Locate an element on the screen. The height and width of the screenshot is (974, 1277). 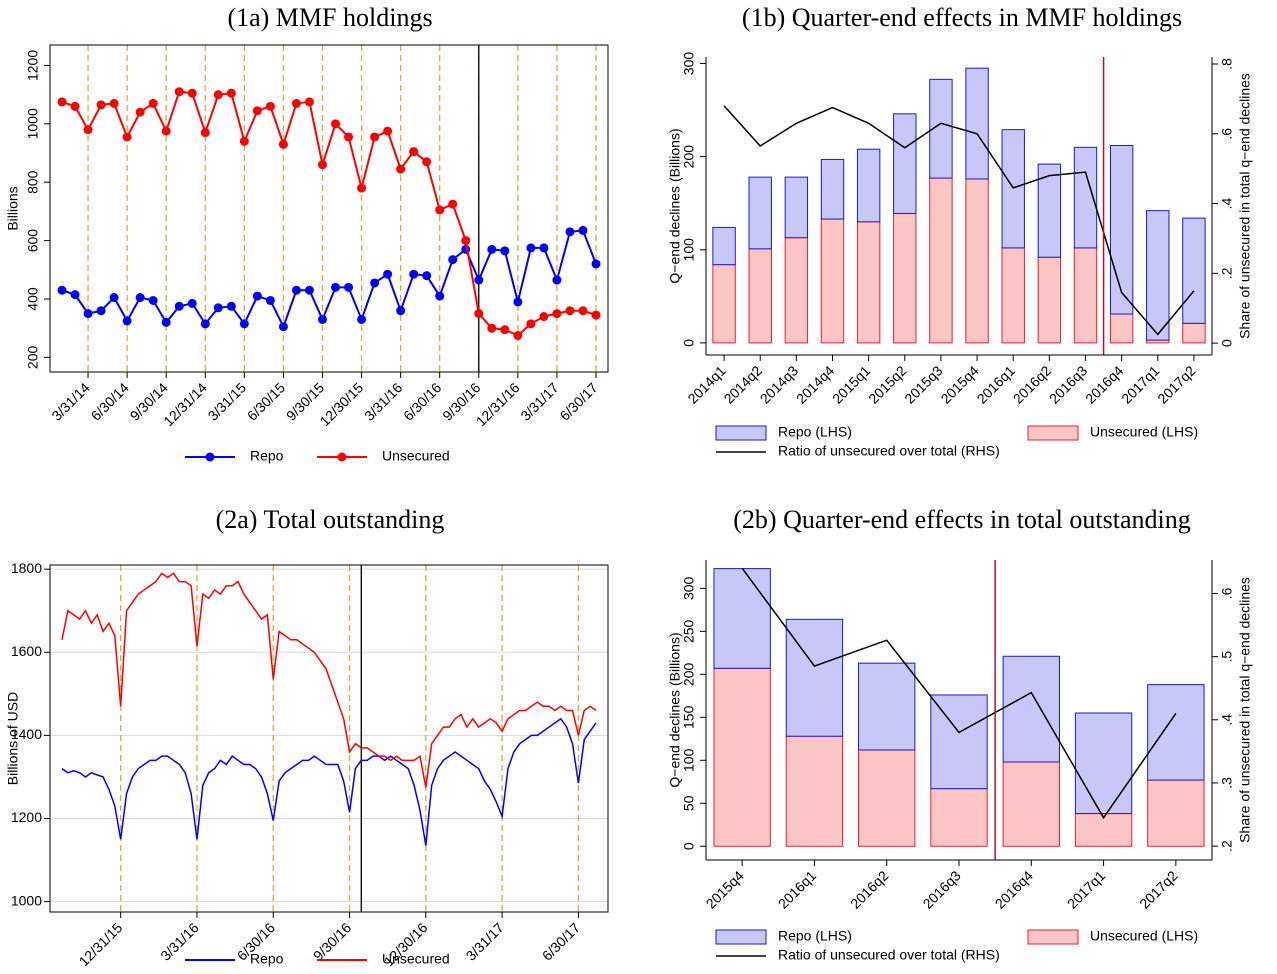
x-tick-label: 2017q1 is located at coordinates (1086, 889).